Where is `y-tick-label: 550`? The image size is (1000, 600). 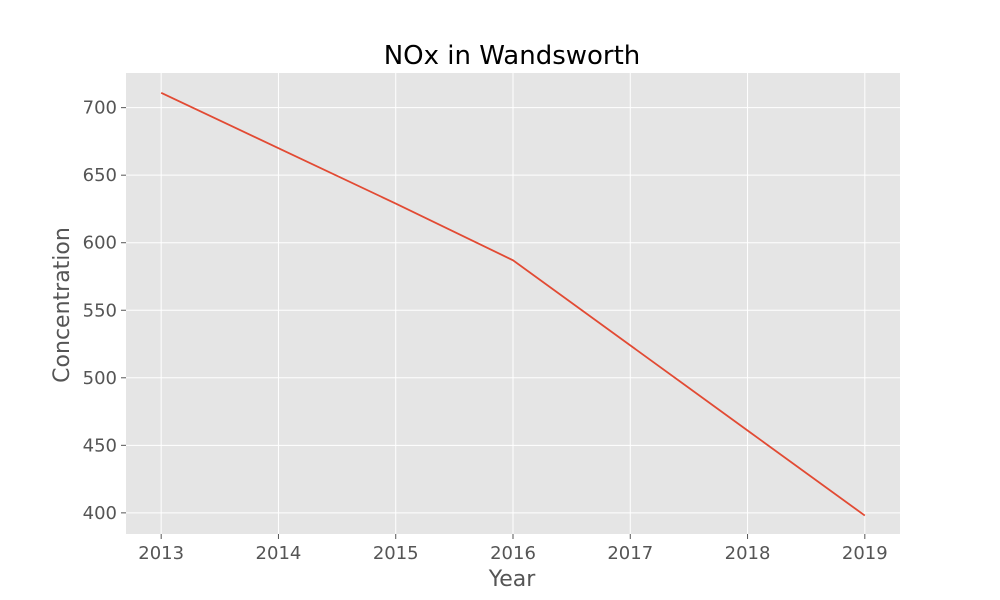
y-tick-label: 550 is located at coordinates (100, 310).